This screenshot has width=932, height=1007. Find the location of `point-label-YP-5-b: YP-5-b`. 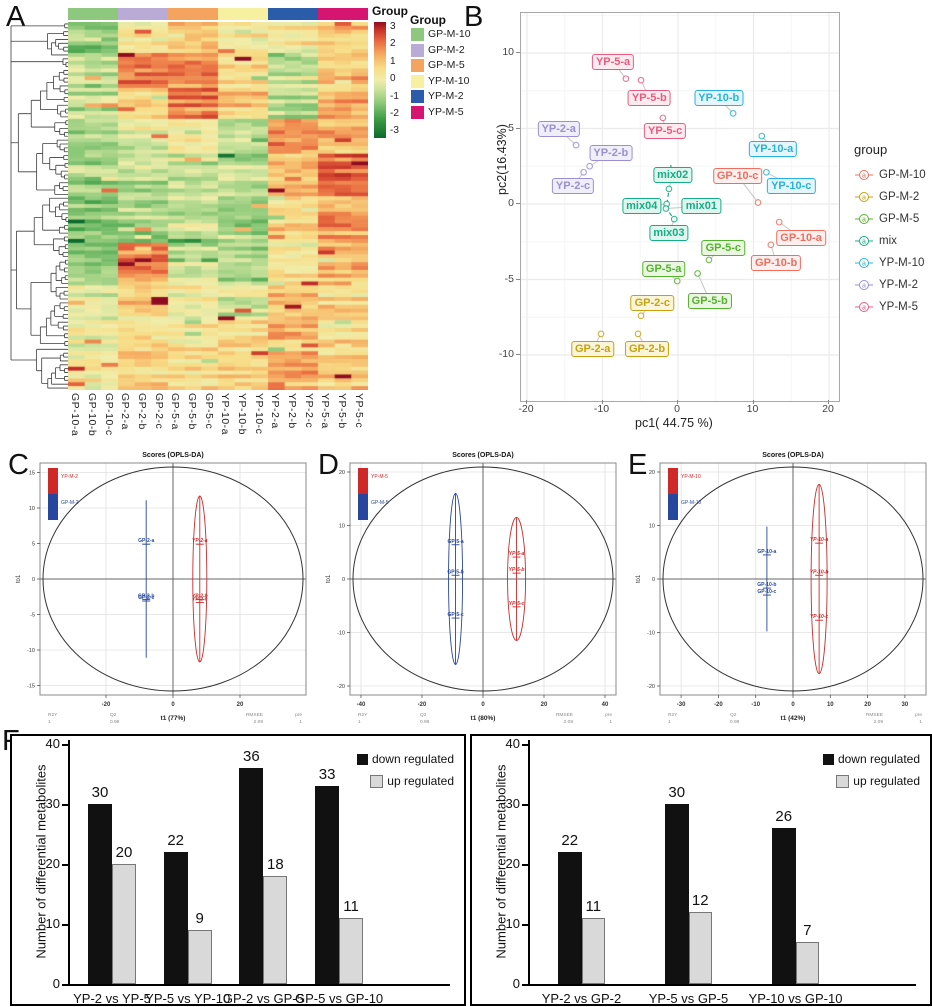

point-label-YP-5-b: YP-5-b is located at coordinates (517, 570).